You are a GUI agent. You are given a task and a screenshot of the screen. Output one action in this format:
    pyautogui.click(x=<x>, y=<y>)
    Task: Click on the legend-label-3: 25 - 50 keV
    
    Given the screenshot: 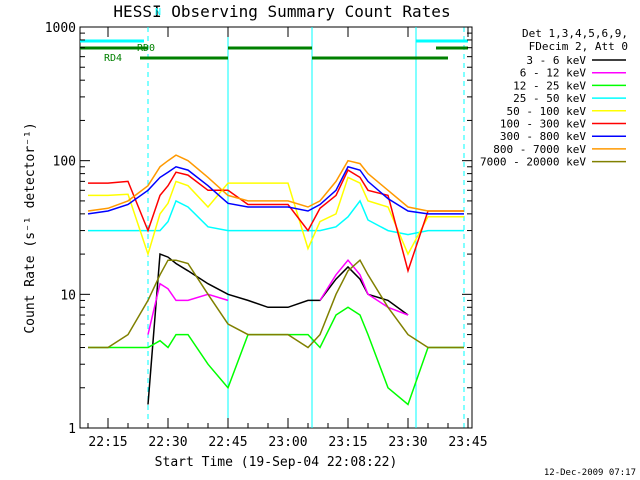 What is the action you would take?
    pyautogui.click(x=549, y=98)
    